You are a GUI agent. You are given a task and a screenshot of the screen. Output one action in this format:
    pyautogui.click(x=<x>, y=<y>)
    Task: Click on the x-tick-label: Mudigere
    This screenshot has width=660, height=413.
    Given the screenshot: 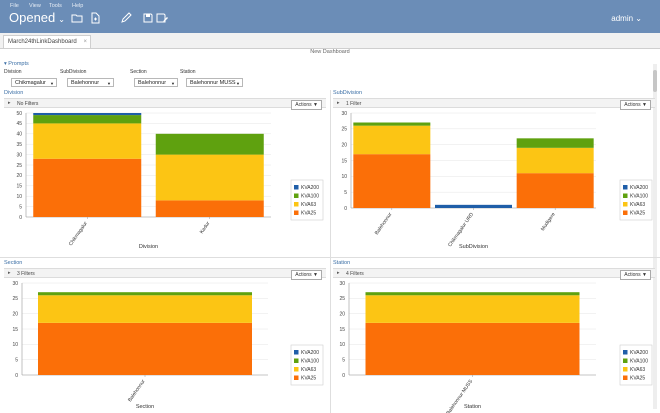 What is the action you would take?
    pyautogui.click(x=548, y=222)
    